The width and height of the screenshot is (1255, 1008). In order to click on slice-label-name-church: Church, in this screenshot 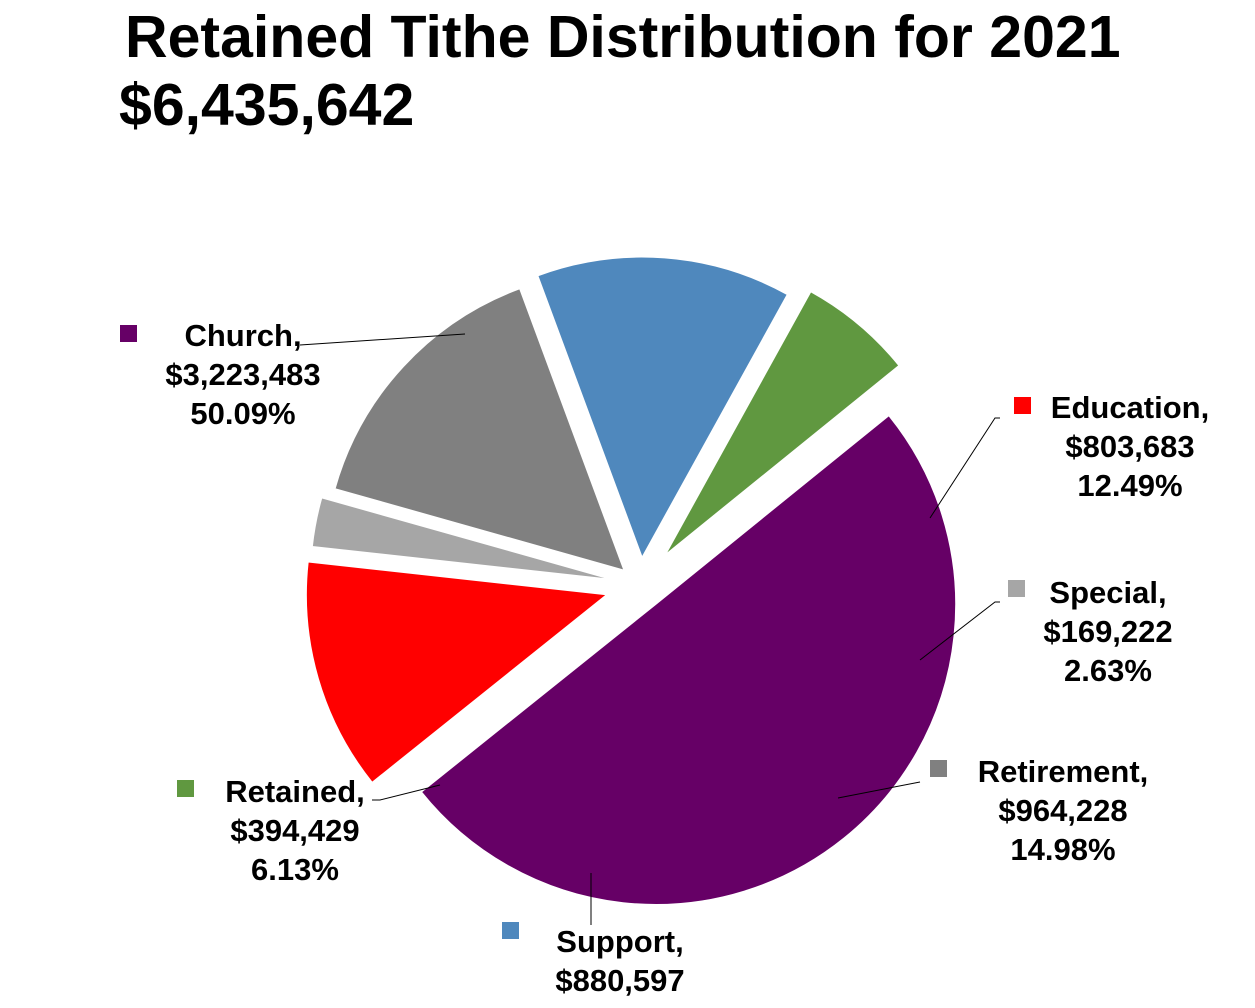, I will do `click(242, 335)`.